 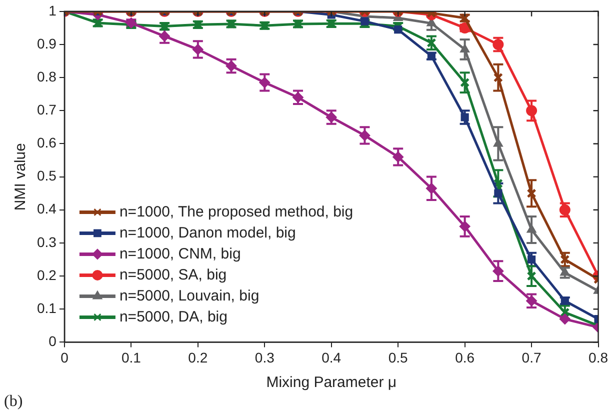 What do you see at coordinates (207, 233) in the screenshot?
I see `legend-label: n=1000, Danon model, big` at bounding box center [207, 233].